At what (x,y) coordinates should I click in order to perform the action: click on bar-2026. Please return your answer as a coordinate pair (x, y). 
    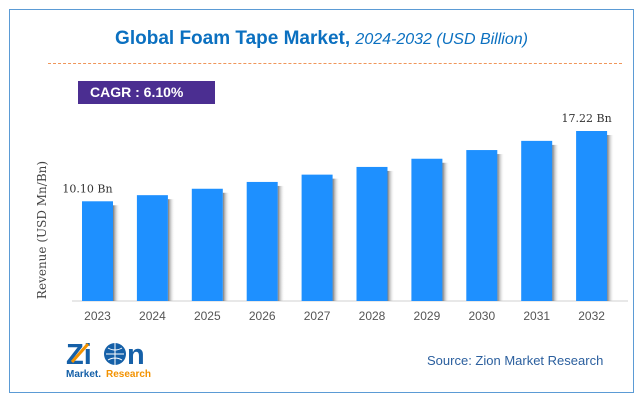
    Looking at the image, I should click on (262, 241).